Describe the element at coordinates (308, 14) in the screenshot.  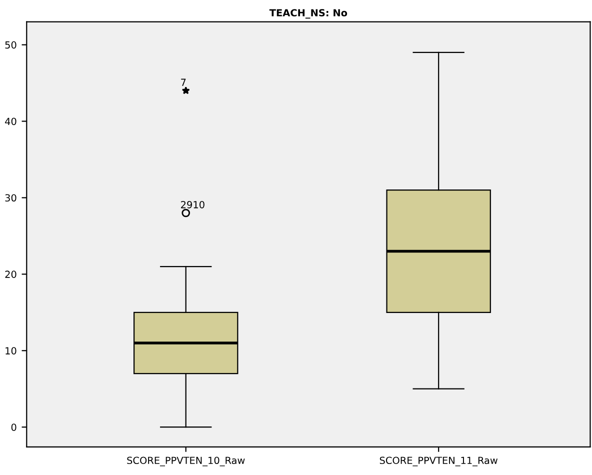
I see `chart-title: TEACH_NS: No` at that location.